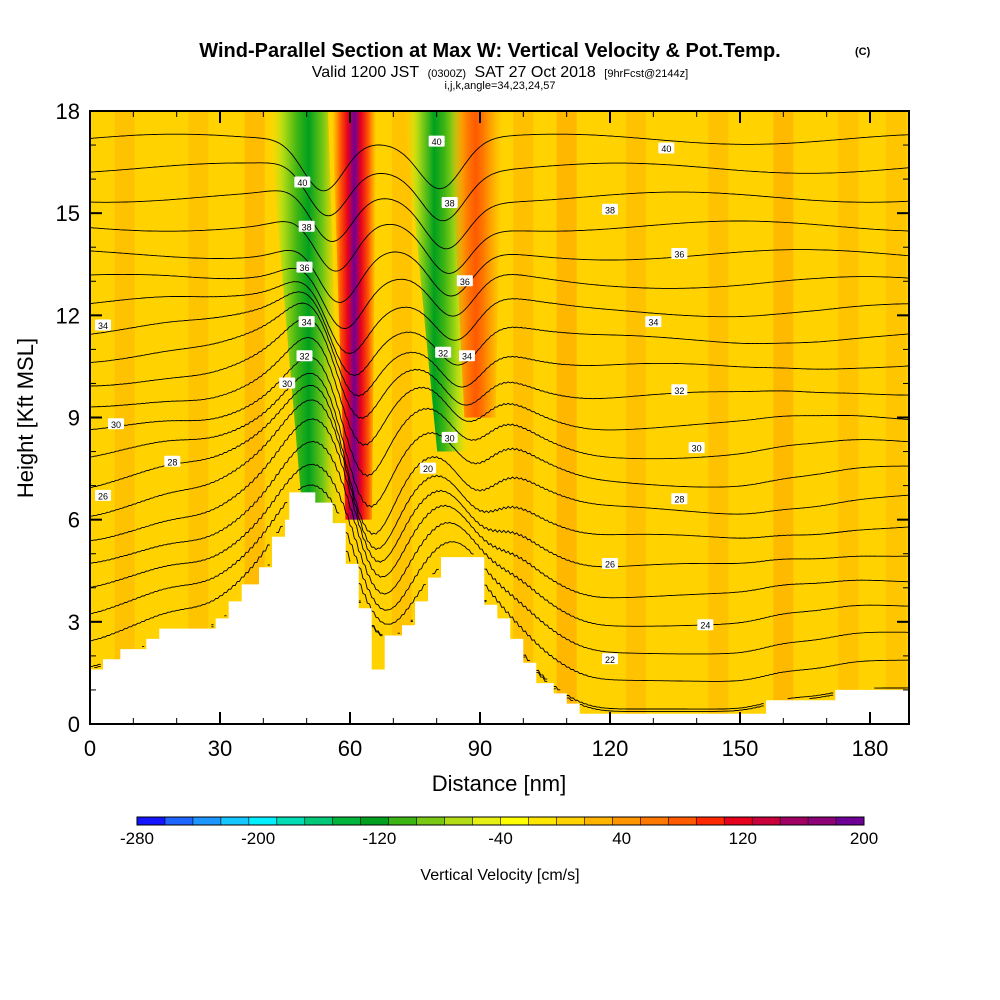  I want to click on contour-label-text: 22, so click(610, 660).